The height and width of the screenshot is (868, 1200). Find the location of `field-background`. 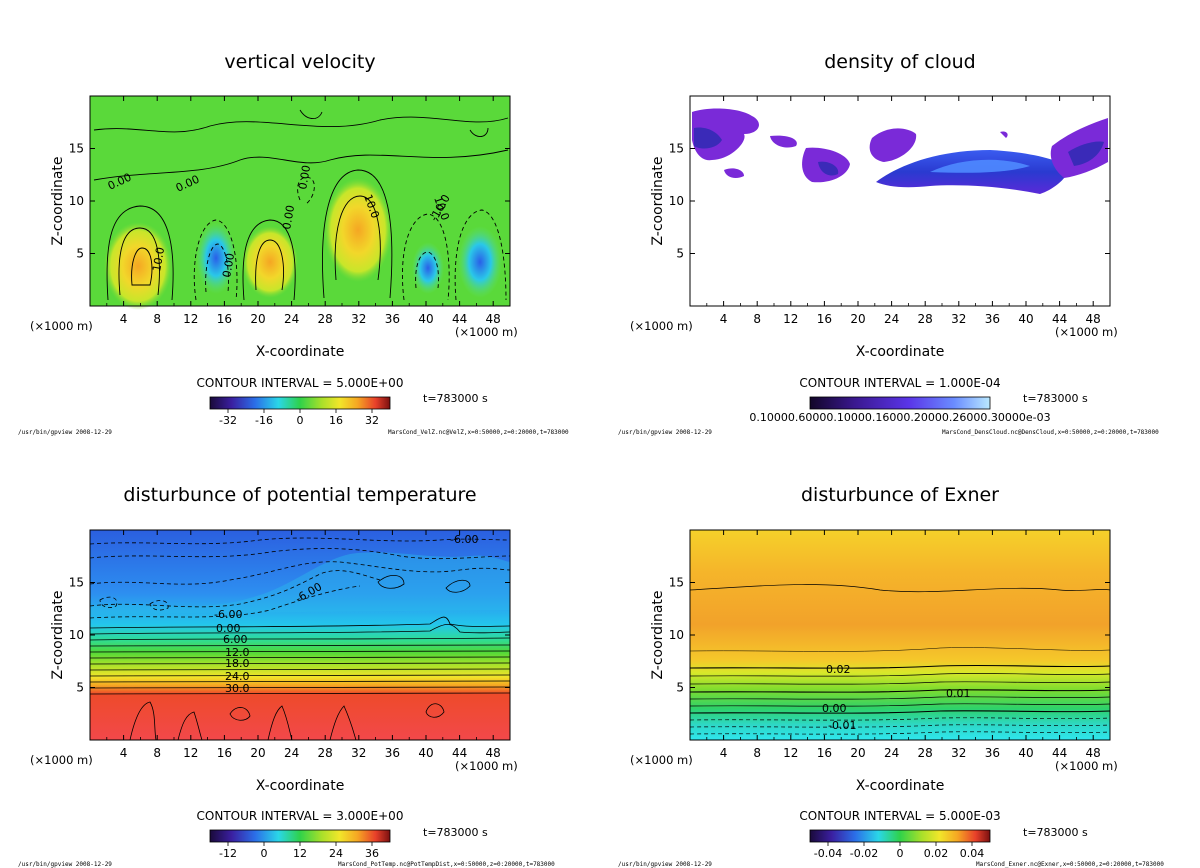

field-background is located at coordinates (900, 635).